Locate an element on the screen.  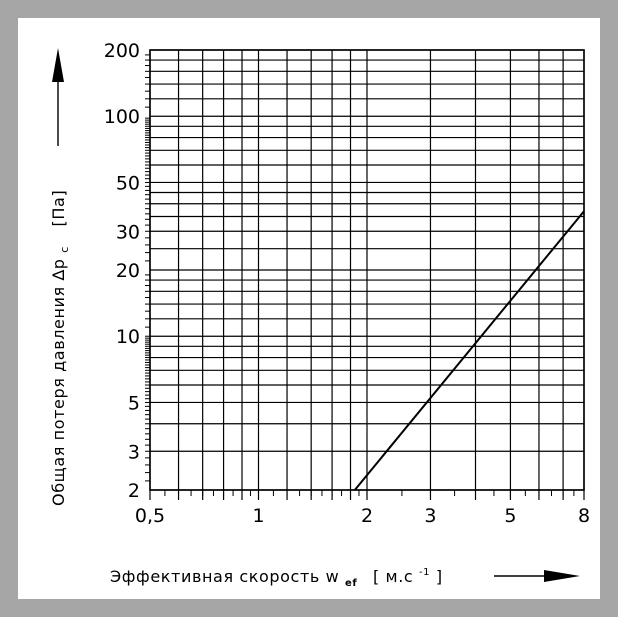
x-tick-labels: 0,5 1 2 3 5 8 is located at coordinates (362, 516).